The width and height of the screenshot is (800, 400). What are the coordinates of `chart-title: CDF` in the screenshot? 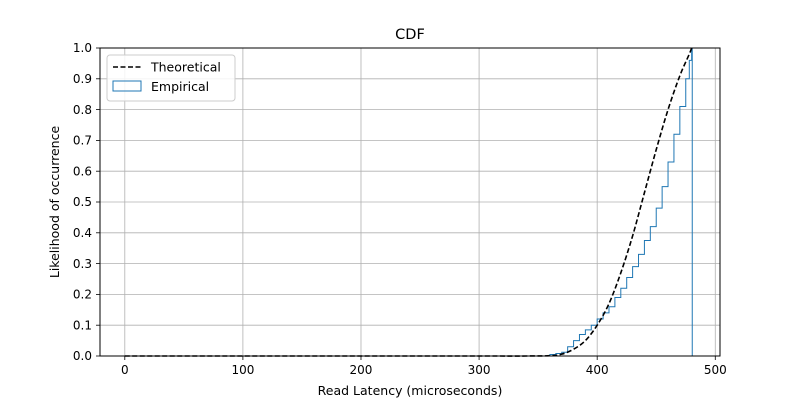 It's located at (410, 35).